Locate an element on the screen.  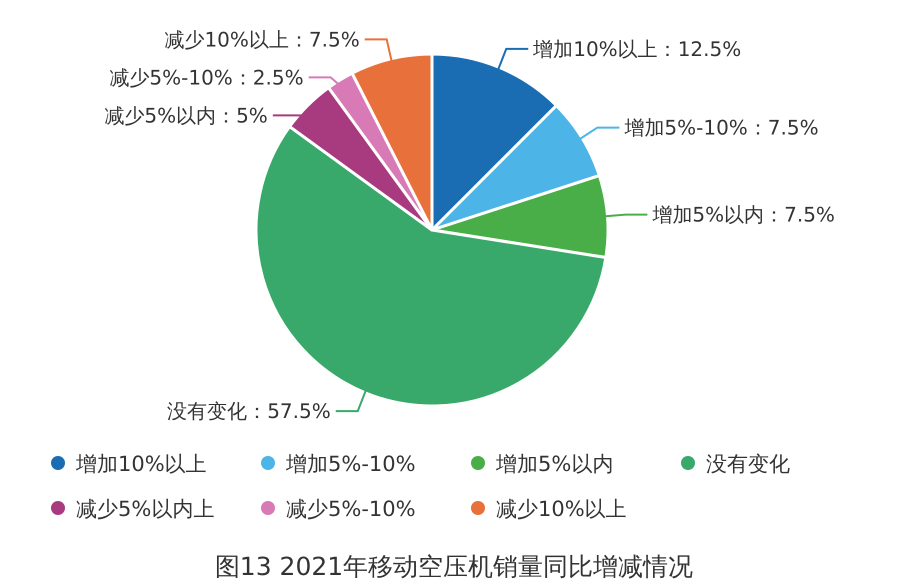
legend-label: 减少5%以内上 is located at coordinates (145, 509).